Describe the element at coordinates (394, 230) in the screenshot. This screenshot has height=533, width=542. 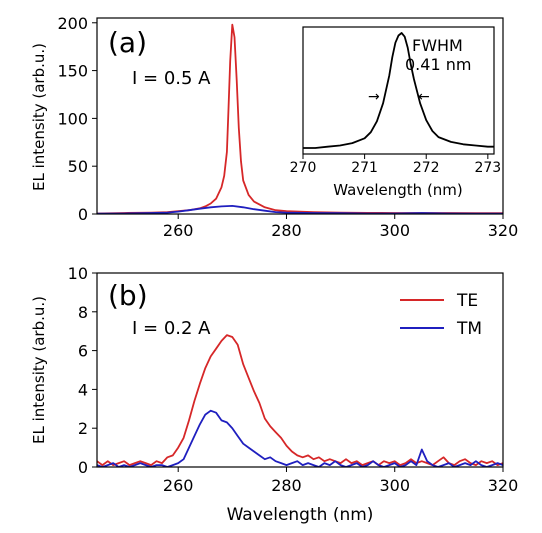
I see `panel-a-x-tick-label: 300` at that location.